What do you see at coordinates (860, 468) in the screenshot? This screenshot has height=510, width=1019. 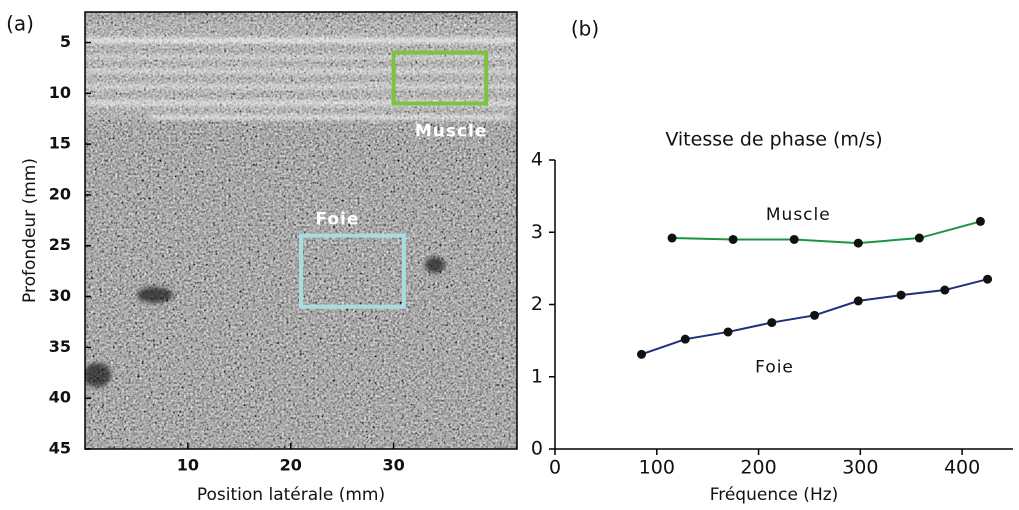 I see `x-tick-label: 300` at bounding box center [860, 468].